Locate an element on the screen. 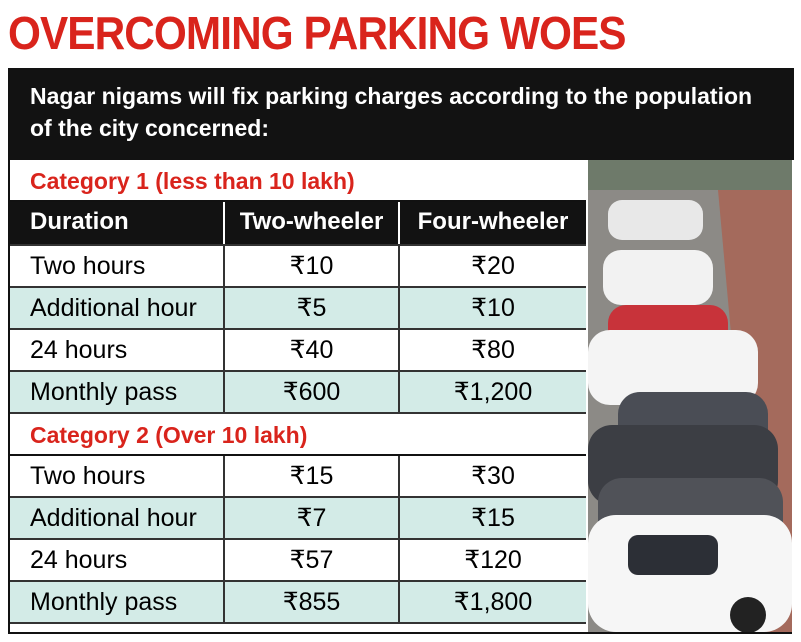 The image size is (801, 642). column-header: Two-wheeler is located at coordinates (312, 223).